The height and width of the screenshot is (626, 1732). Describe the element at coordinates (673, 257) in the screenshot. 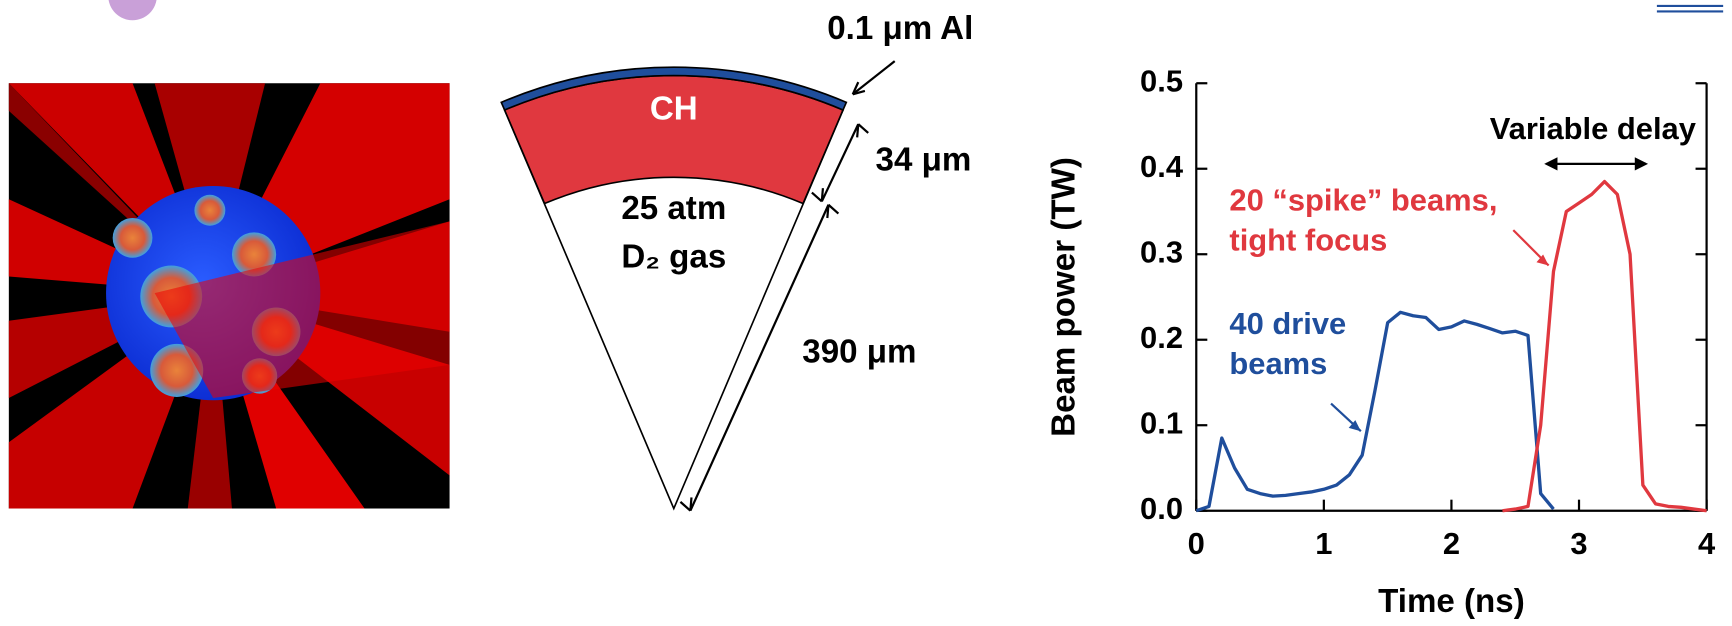

I see `gas-label: D₂ gas` at that location.